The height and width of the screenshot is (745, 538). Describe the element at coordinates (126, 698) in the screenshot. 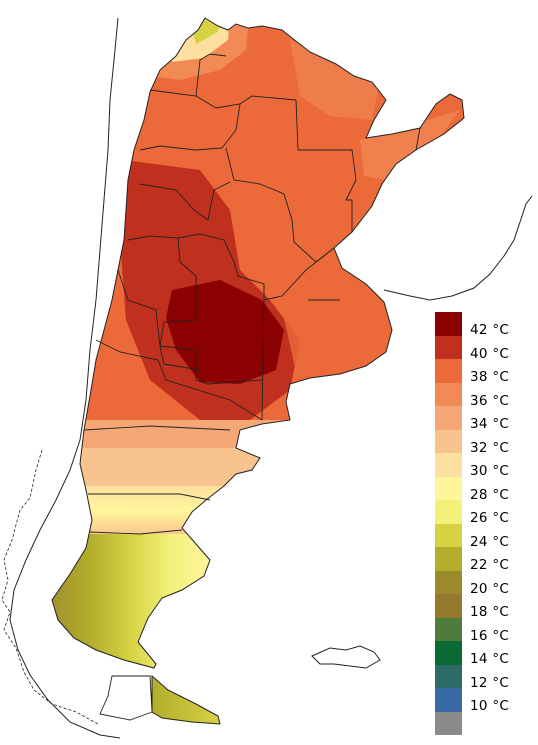

I see `tierra-del-fuego-chile-part` at that location.